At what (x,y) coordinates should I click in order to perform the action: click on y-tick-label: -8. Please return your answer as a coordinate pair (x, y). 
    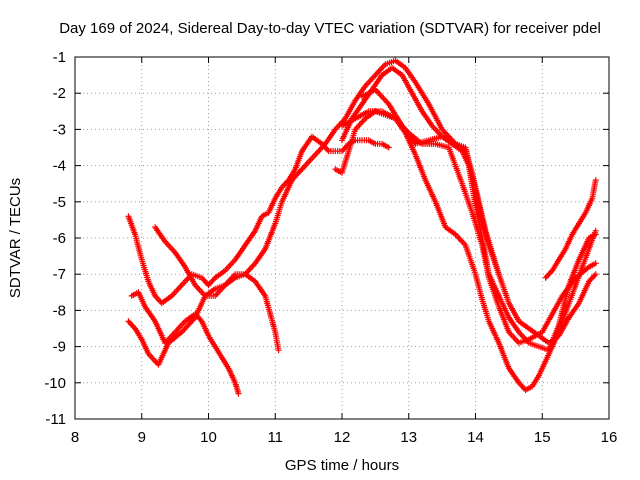
    Looking at the image, I should click on (59, 310).